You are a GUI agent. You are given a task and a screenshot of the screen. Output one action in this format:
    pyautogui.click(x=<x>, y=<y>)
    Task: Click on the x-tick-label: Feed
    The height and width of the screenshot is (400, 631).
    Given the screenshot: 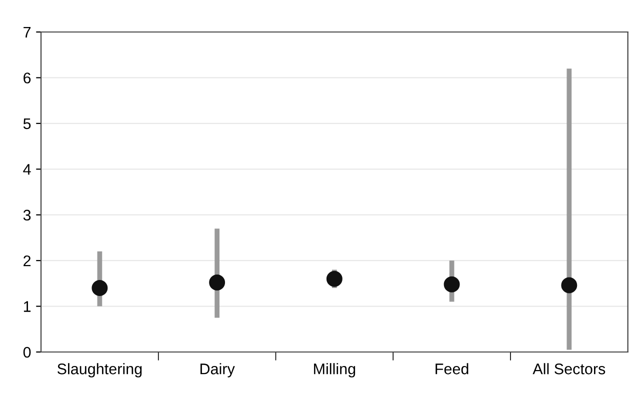 What is the action you would take?
    pyautogui.click(x=452, y=368)
    